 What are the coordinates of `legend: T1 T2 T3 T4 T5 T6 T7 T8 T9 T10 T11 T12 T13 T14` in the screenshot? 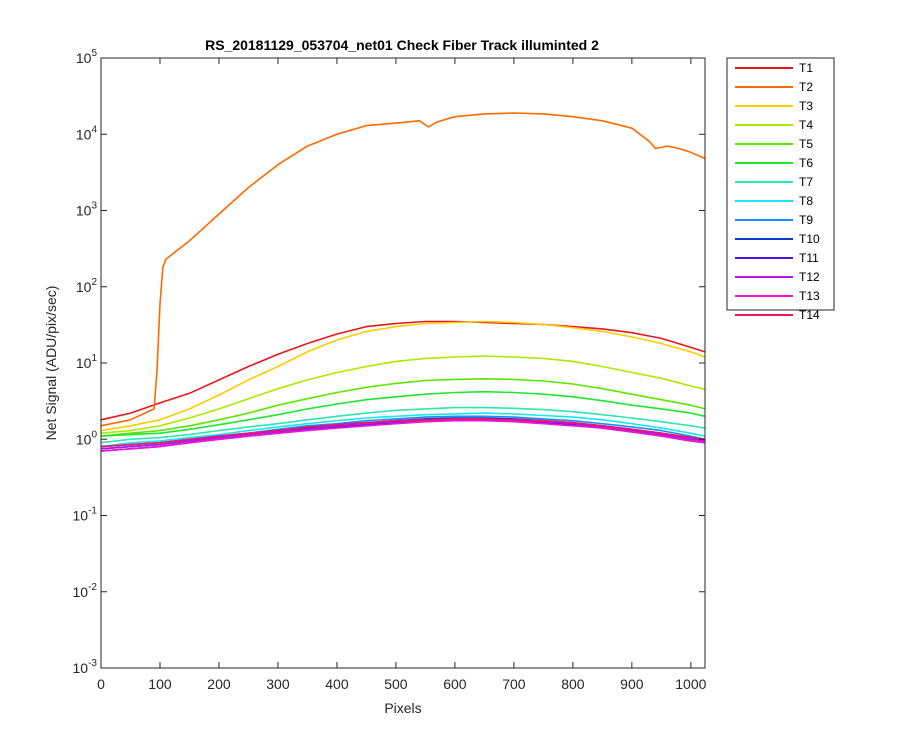 It's located at (780, 189).